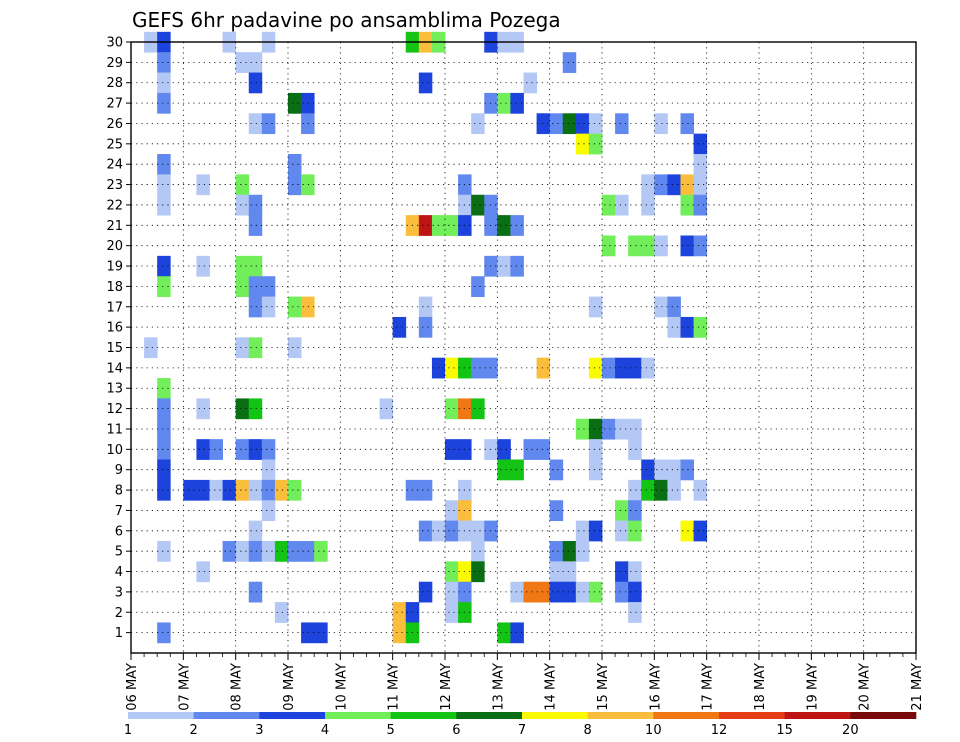  I want to click on y-tick-label: 23, so click(114, 185).